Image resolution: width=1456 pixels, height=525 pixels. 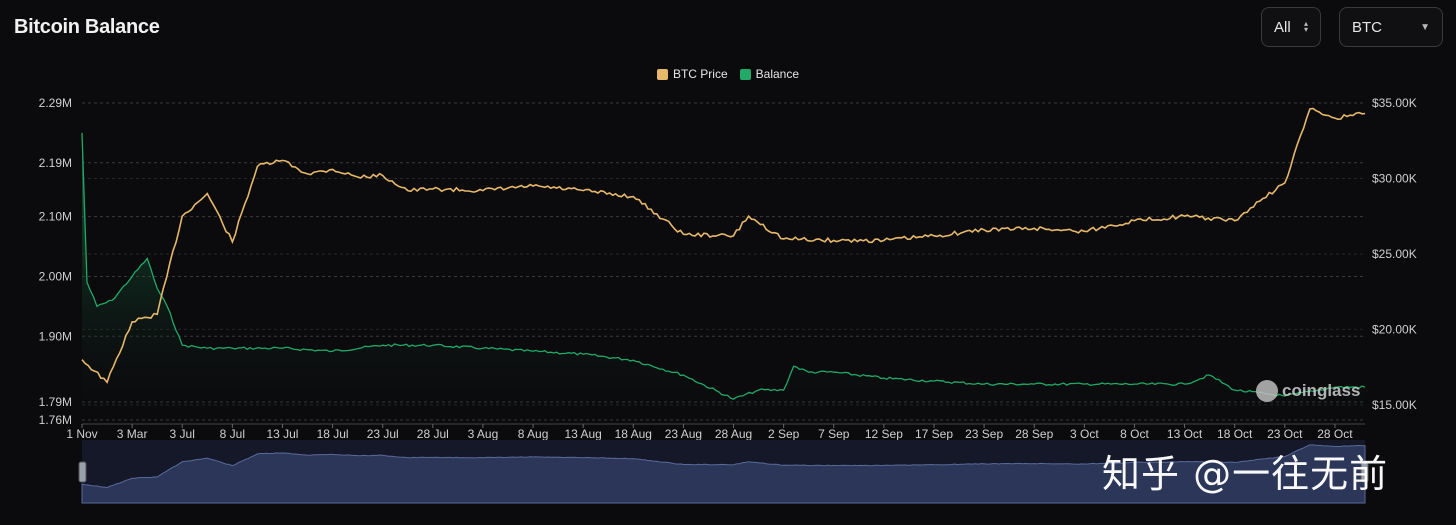 What do you see at coordinates (733, 434) in the screenshot?
I see `x-tick-label: 28 Aug` at bounding box center [733, 434].